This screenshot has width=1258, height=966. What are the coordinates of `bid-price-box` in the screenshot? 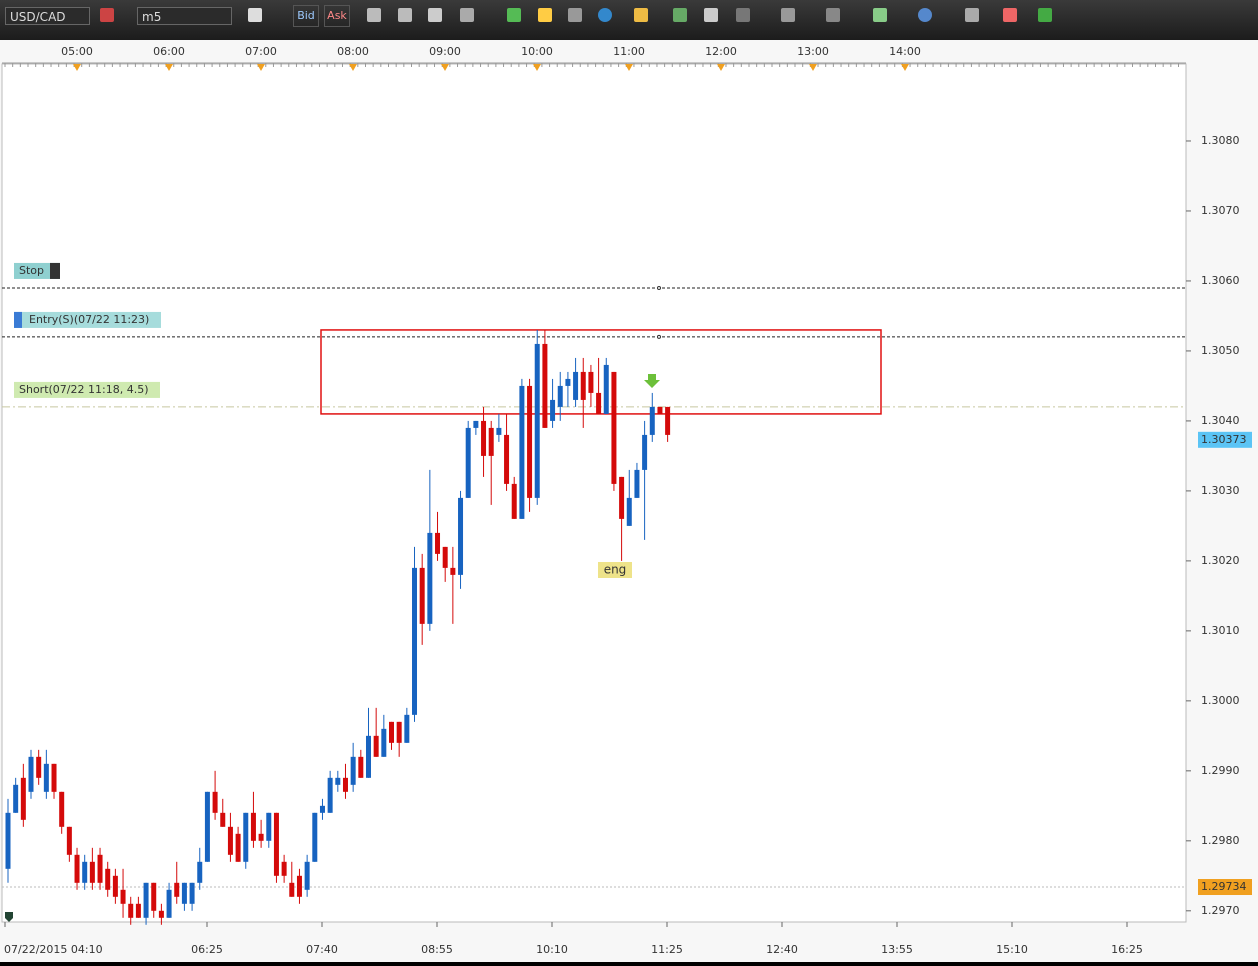 It's located at (1225, 887).